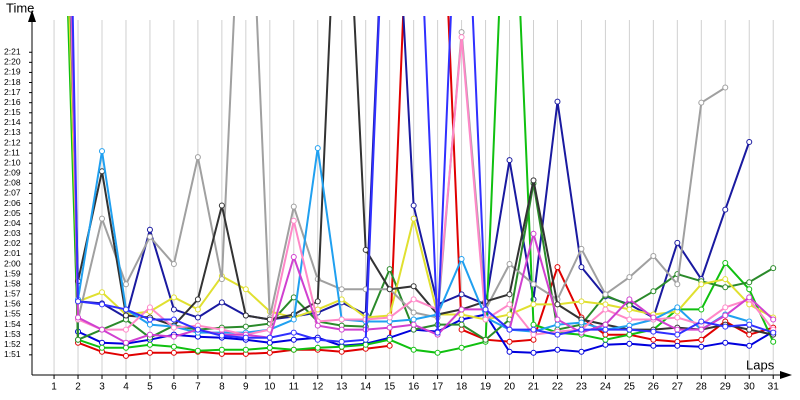 The height and width of the screenshot is (400, 800). What do you see at coordinates (12, 273) in the screenshot?
I see `y-tick-label: 1:59` at bounding box center [12, 273].